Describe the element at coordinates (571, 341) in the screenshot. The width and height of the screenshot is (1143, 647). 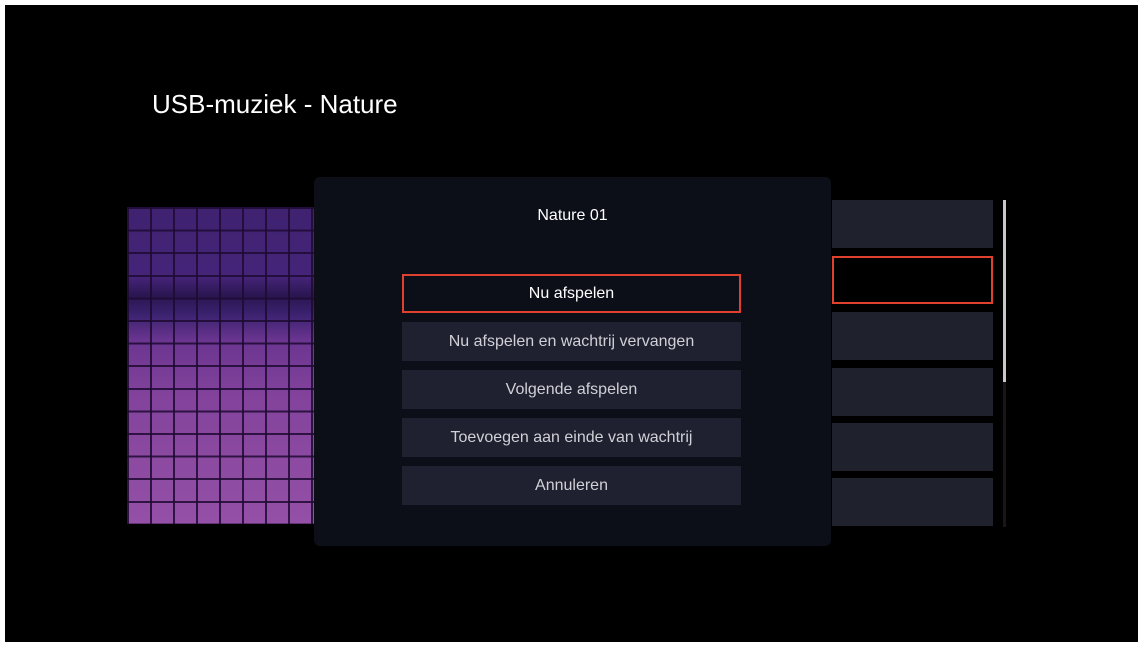
I see `play-now-replace-queue-button: Nu afspelen en wachtrij vervangen` at that location.